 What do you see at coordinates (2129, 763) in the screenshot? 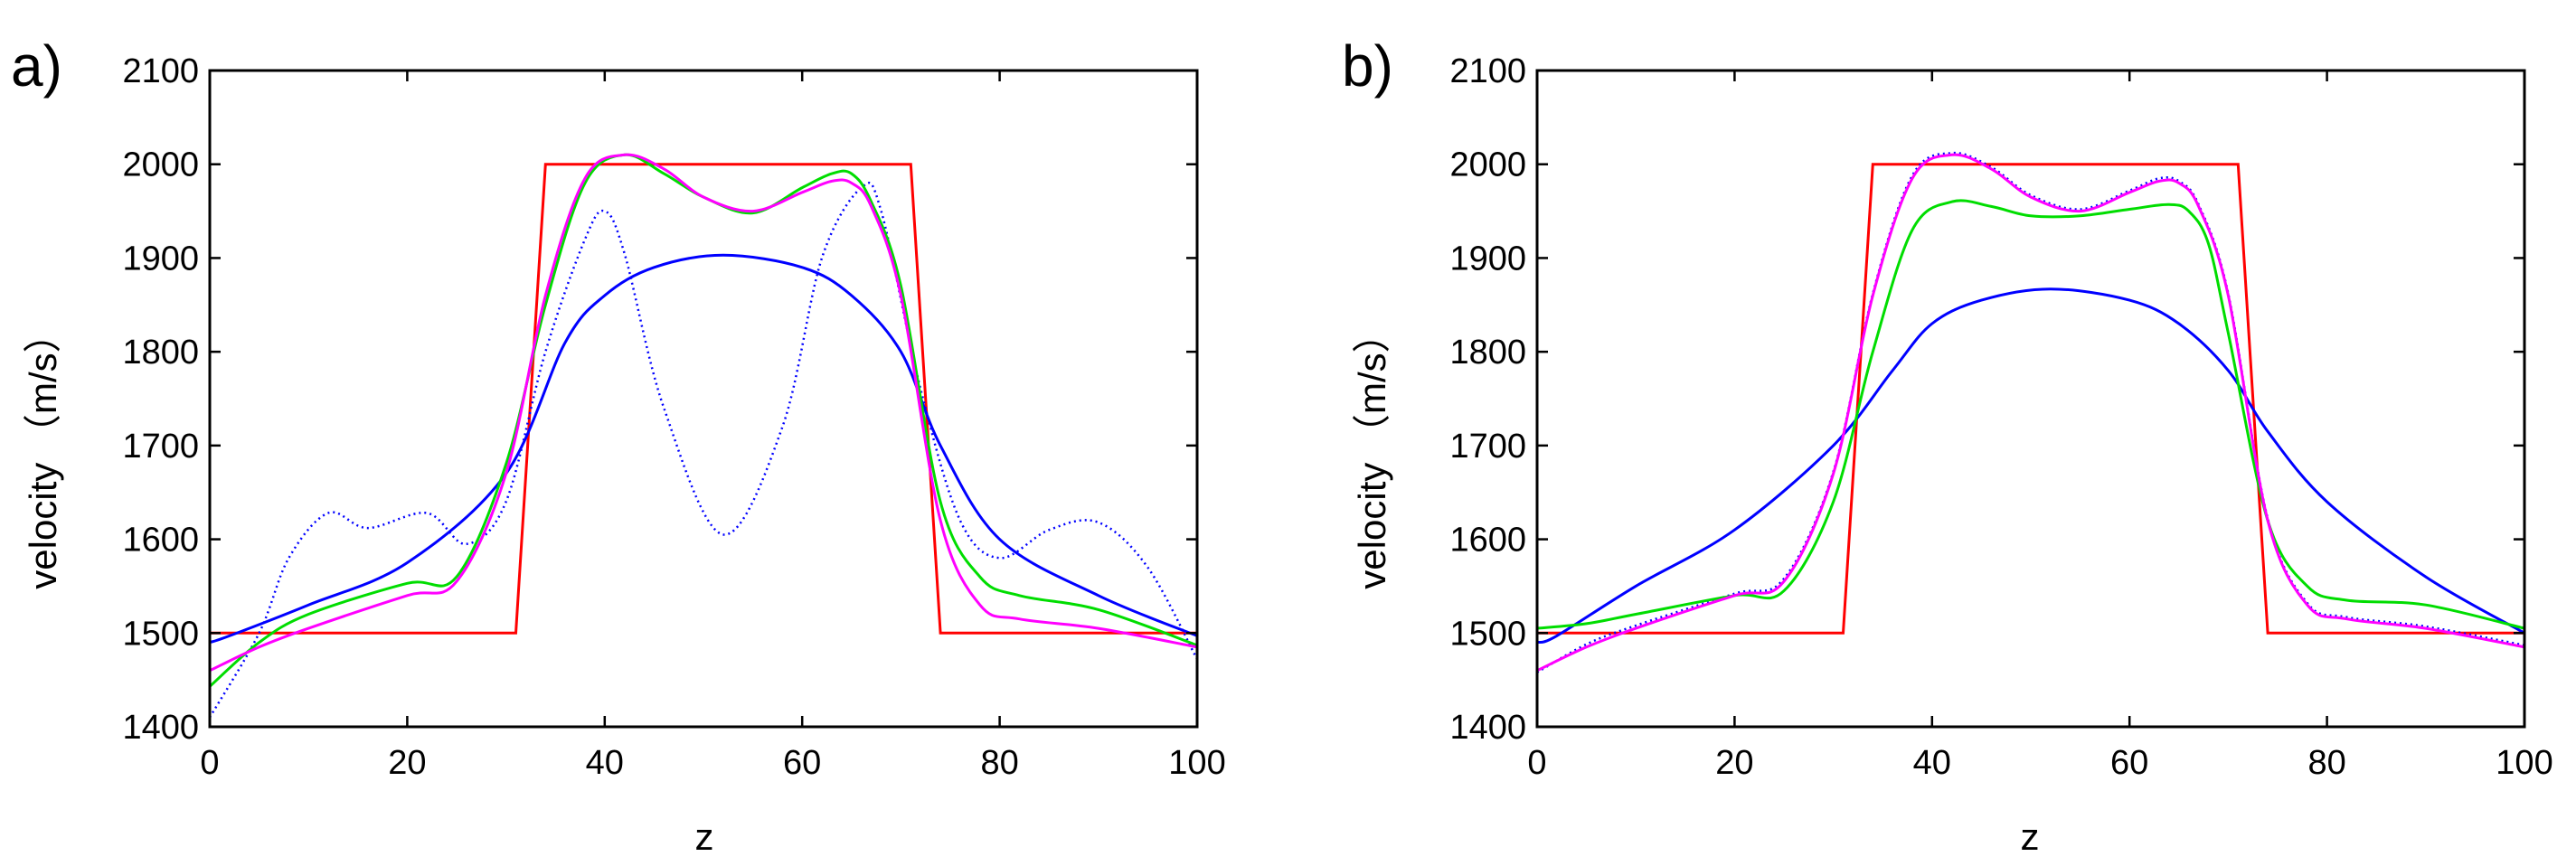
I see `panel-b-xtick-label: 60` at bounding box center [2129, 763].